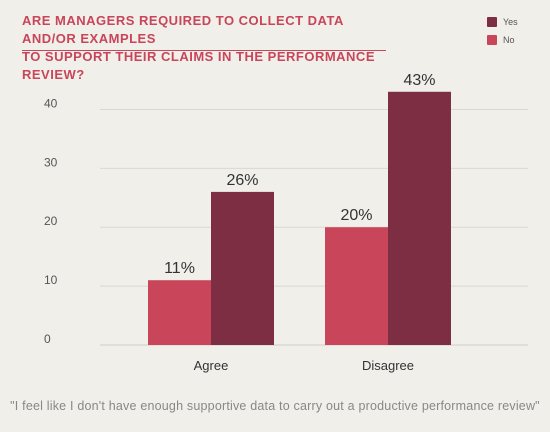 This screenshot has height=432, width=550. Describe the element at coordinates (388, 365) in the screenshot. I see `x-category-label-disagree: Disagree` at that location.